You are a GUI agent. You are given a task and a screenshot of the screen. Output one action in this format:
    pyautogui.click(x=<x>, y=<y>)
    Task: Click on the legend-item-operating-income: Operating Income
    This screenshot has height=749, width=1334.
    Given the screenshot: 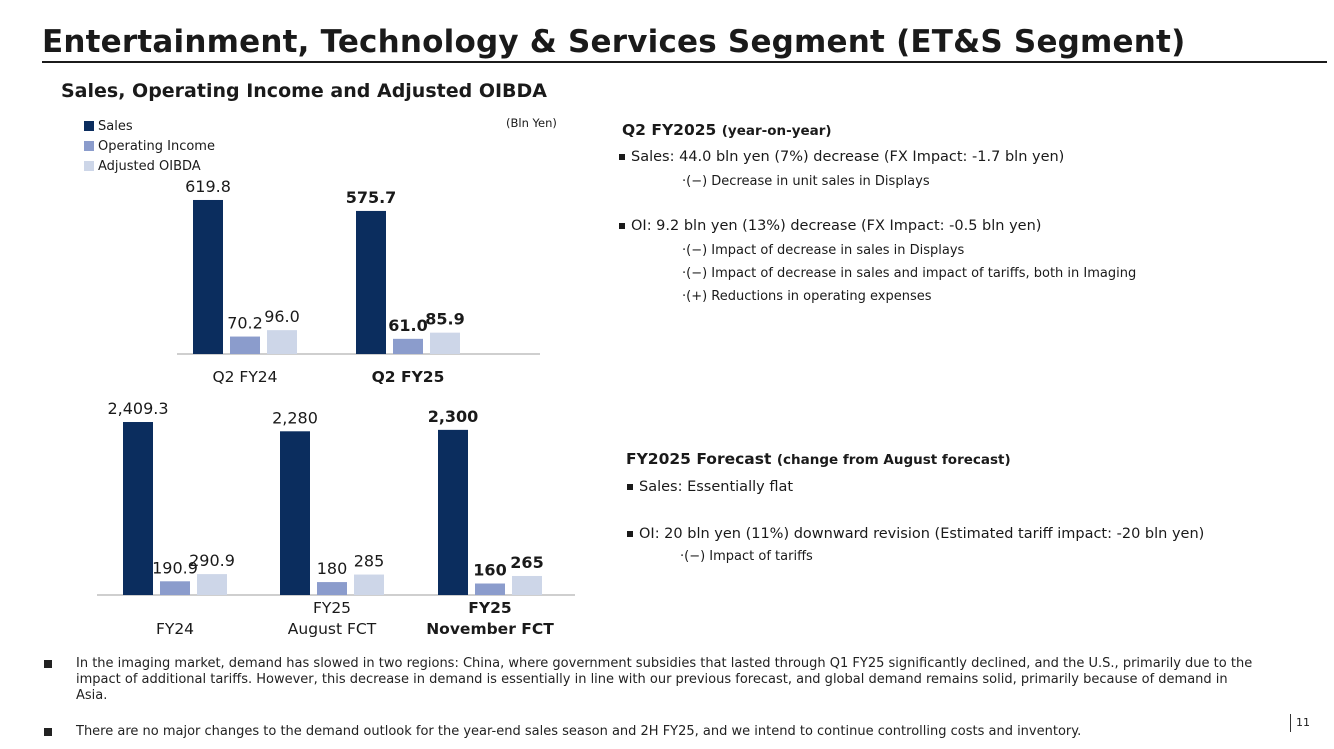 What is the action you would take?
    pyautogui.click(x=149, y=146)
    